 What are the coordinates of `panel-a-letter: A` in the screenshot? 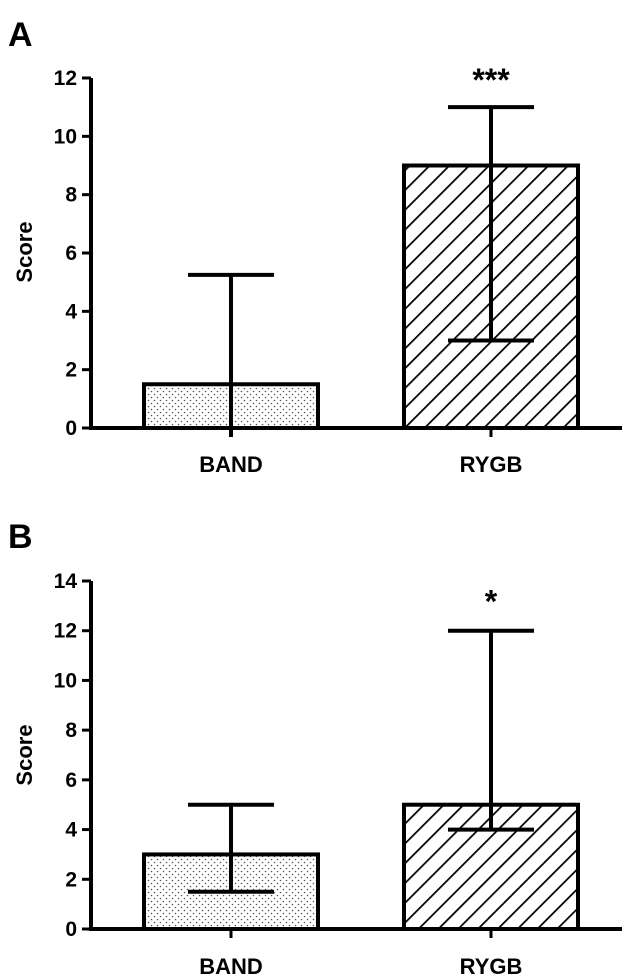 It's located at (20, 35).